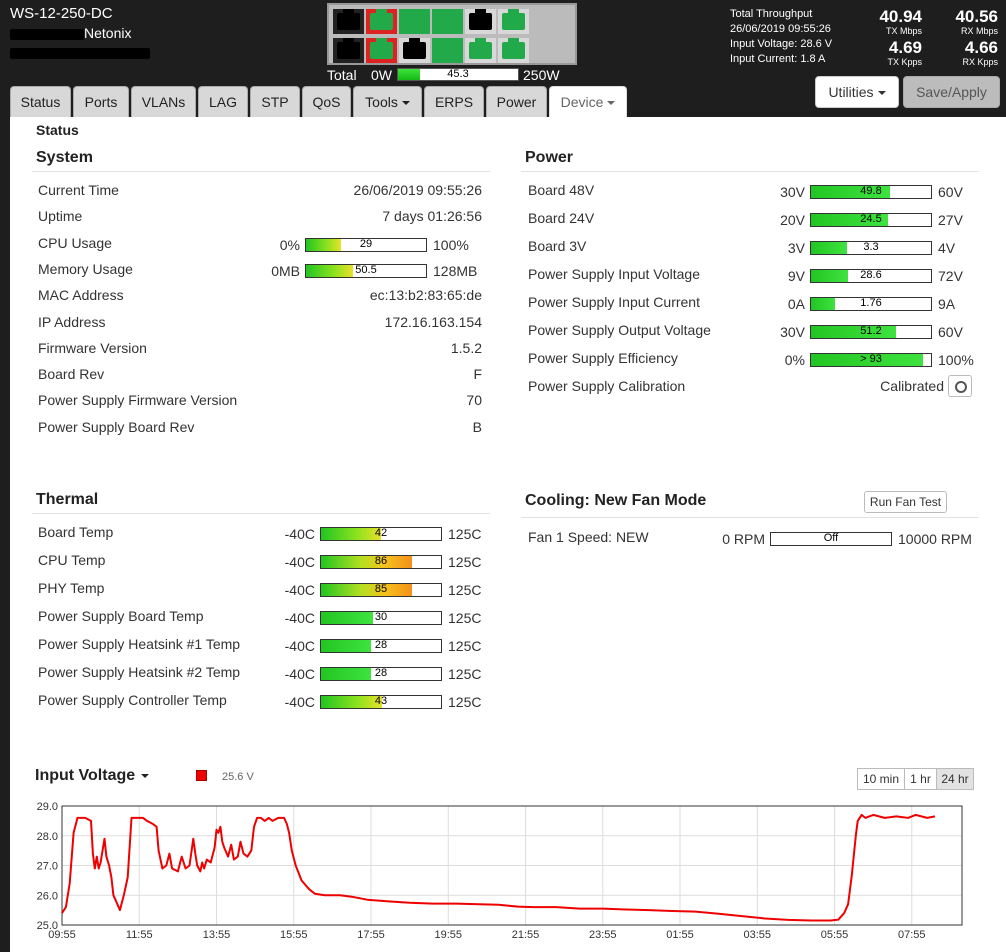 This screenshot has height=952, width=1006. I want to click on power-total-label: Total, so click(342, 75).